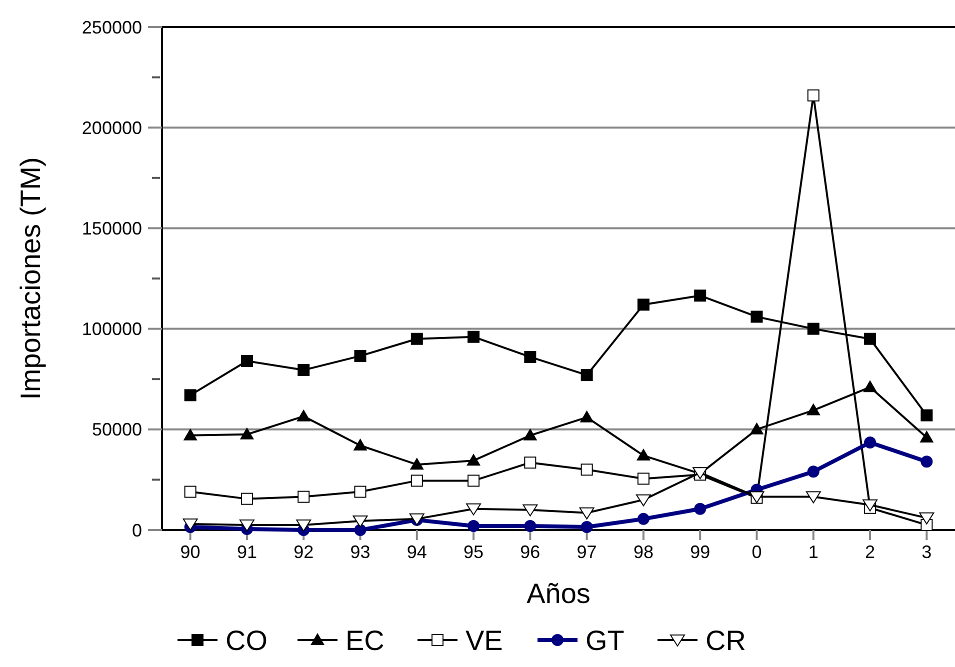 The height and width of the screenshot is (667, 955). What do you see at coordinates (304, 552) in the screenshot?
I see `x-tick-label: 92` at bounding box center [304, 552].